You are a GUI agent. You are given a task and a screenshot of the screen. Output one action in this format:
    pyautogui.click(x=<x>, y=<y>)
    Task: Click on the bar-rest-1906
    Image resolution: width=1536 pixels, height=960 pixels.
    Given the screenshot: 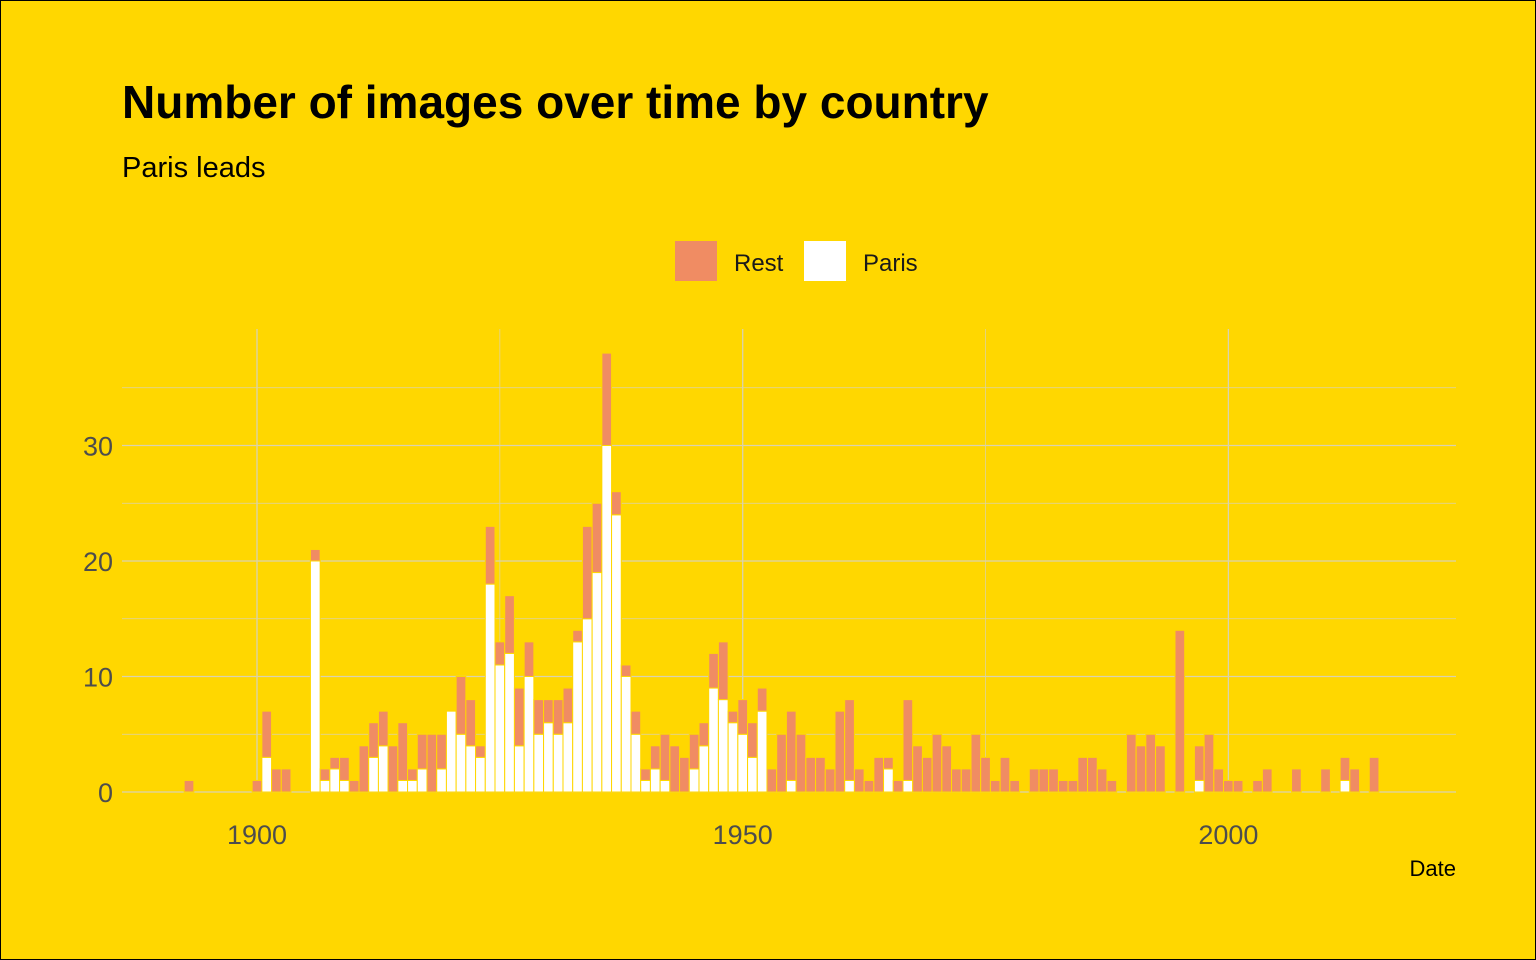 What is the action you would take?
    pyautogui.click(x=315, y=555)
    